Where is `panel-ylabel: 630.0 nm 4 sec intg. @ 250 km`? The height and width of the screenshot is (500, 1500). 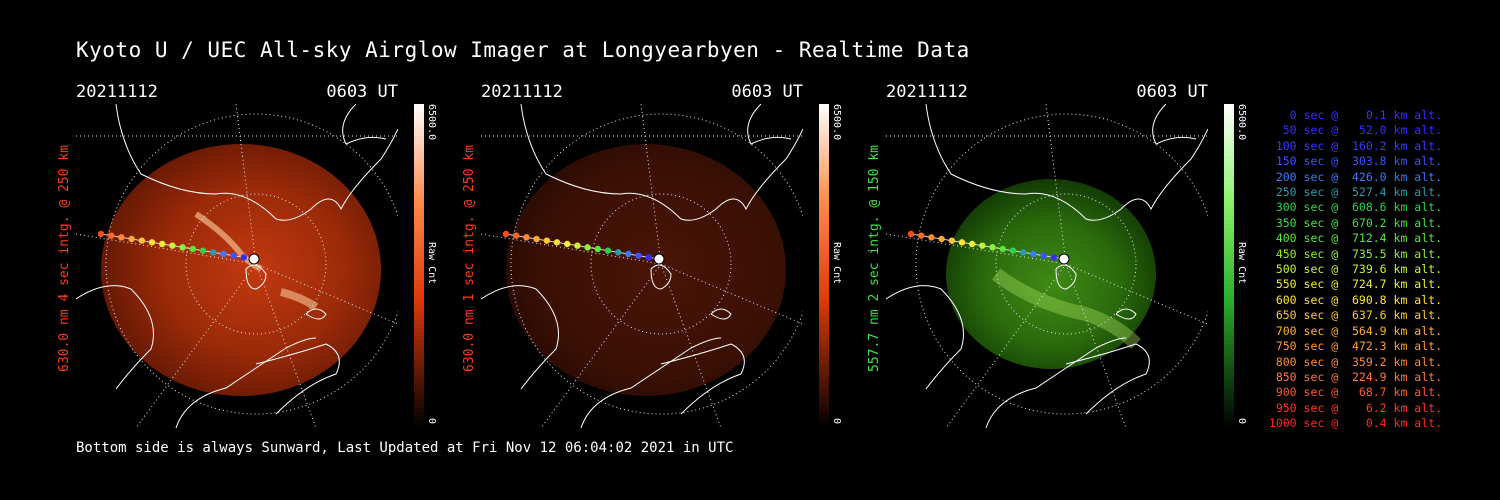
panel-ylabel: 630.0 nm 4 sec intg. @ 250 km is located at coordinates (64, 258).